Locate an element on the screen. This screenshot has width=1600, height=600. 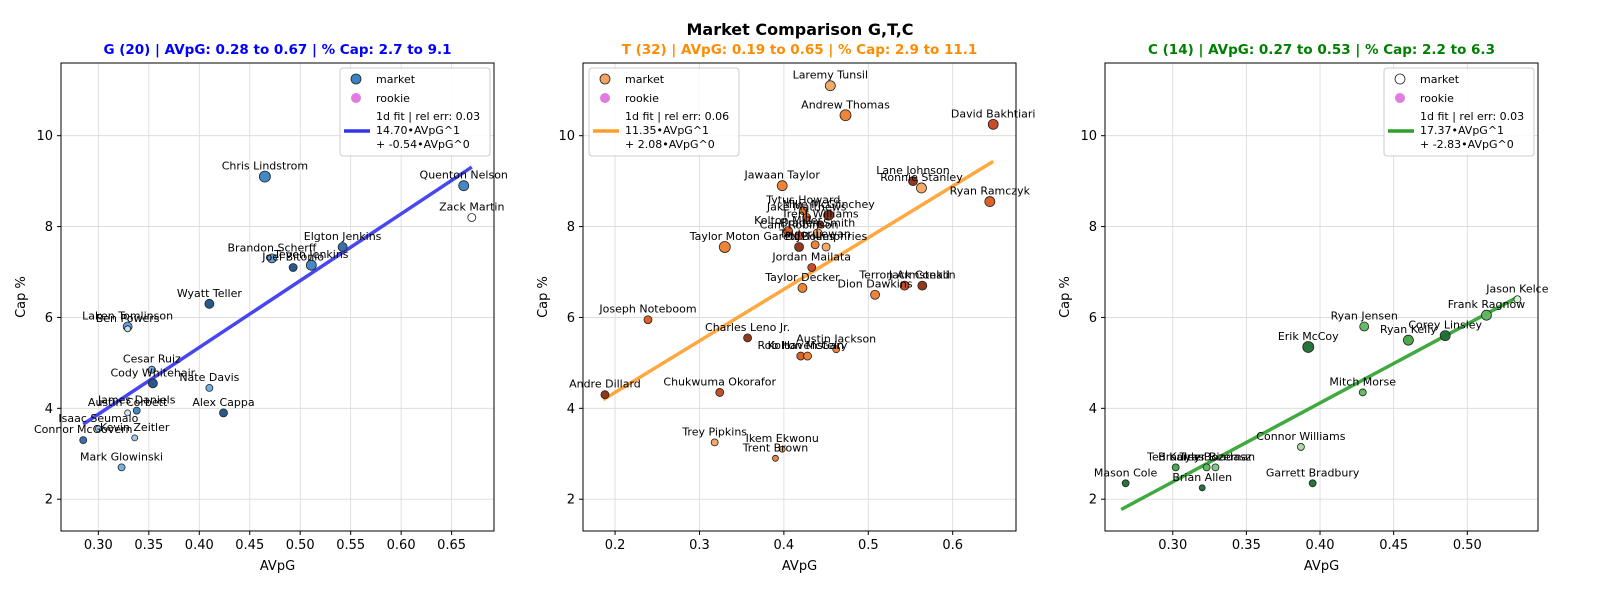
point-label: Connor McGovern is located at coordinates (83, 429).